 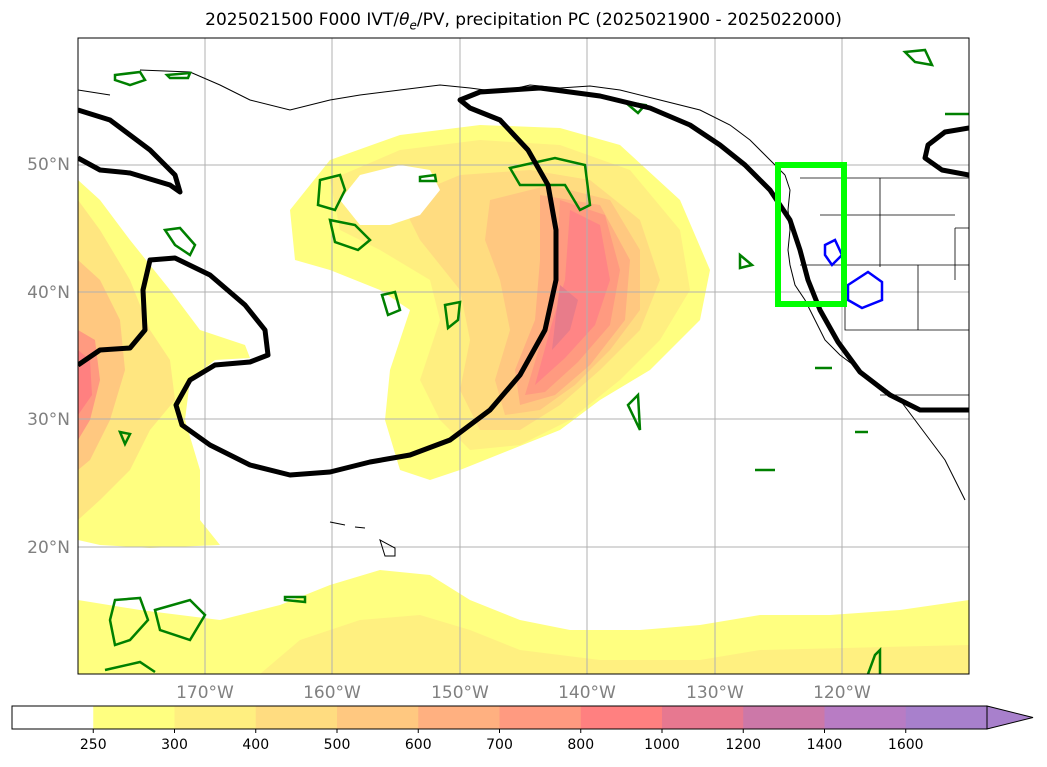 I want to click on colorbar: 250 300 400 500 600 700 800 1000 1200 1400 1600, so click(x=522, y=729).